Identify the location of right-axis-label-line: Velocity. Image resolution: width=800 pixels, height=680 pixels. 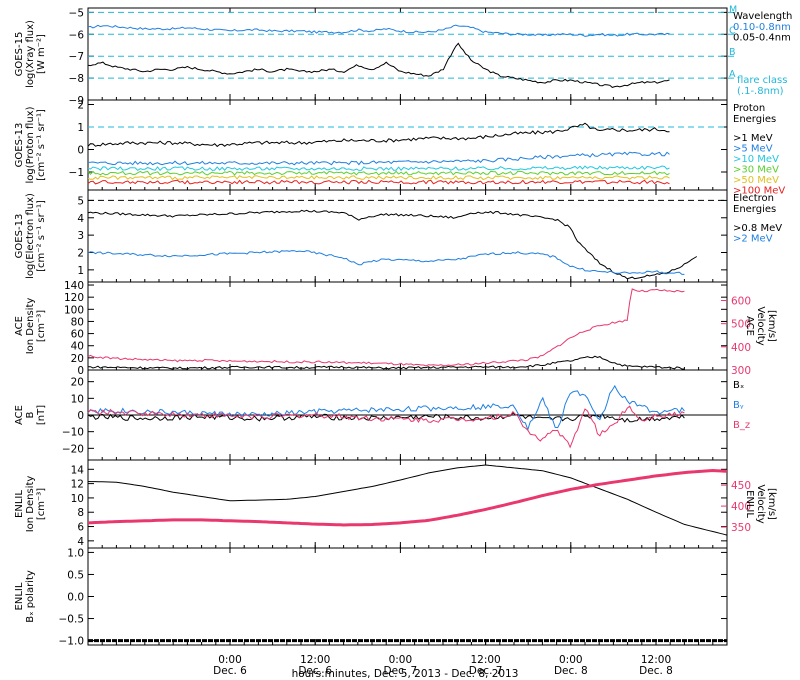
(760, 325).